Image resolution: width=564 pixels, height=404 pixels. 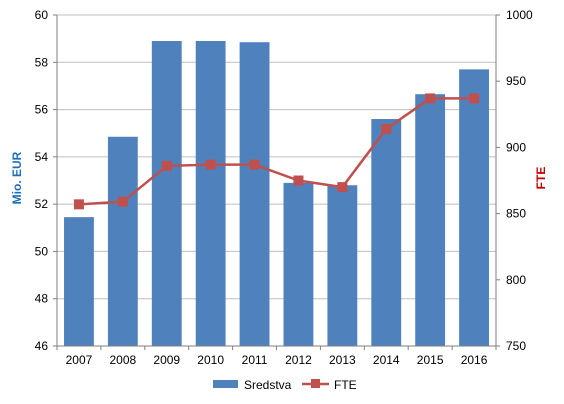 What do you see at coordinates (166, 193) in the screenshot?
I see `bar-2009` at bounding box center [166, 193].